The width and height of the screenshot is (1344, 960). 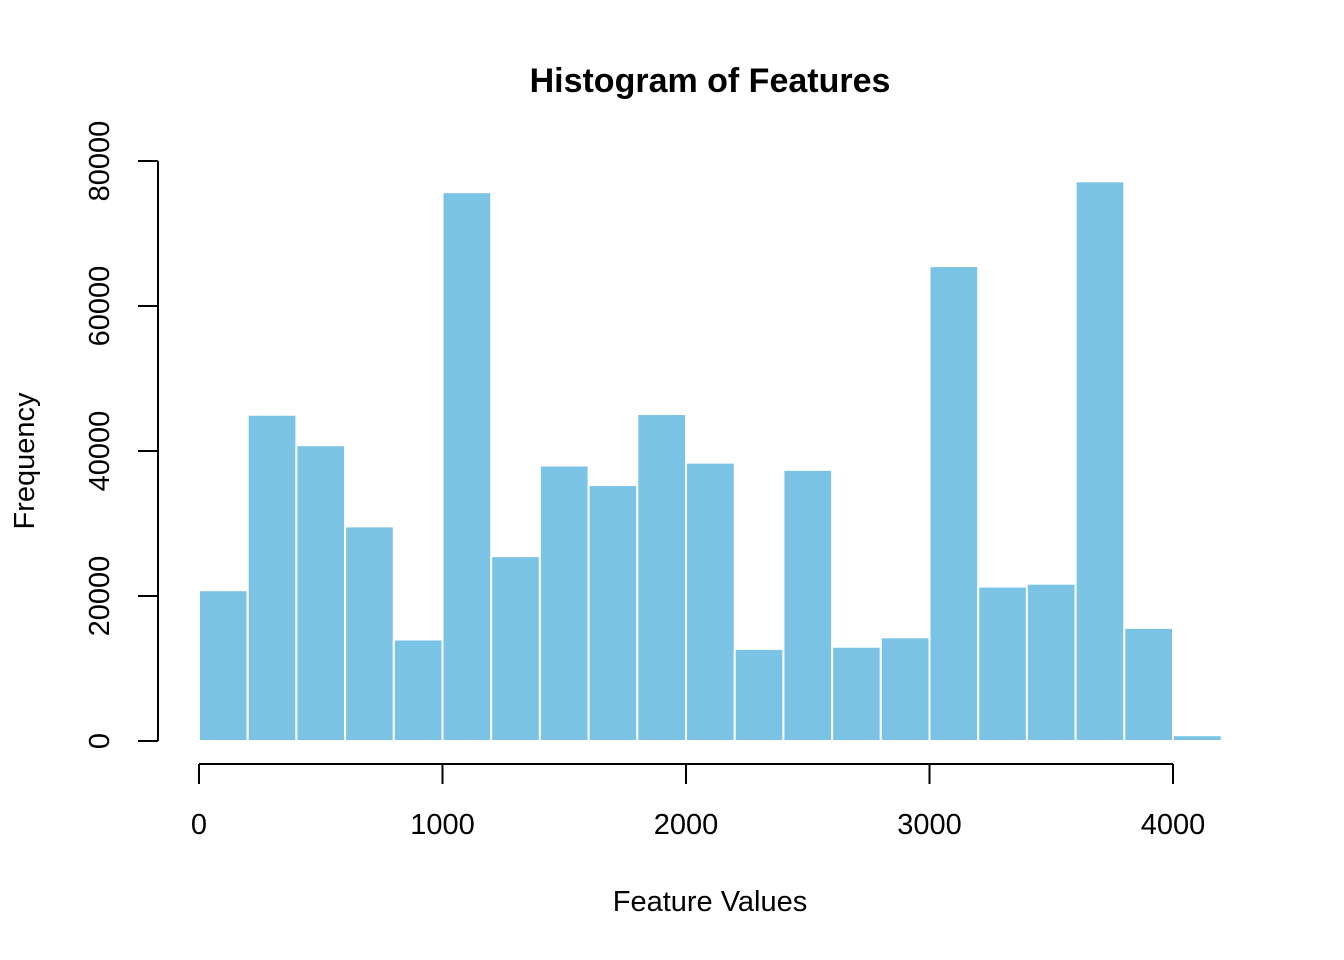 I want to click on x-tick-label: 3000, so click(x=929, y=825).